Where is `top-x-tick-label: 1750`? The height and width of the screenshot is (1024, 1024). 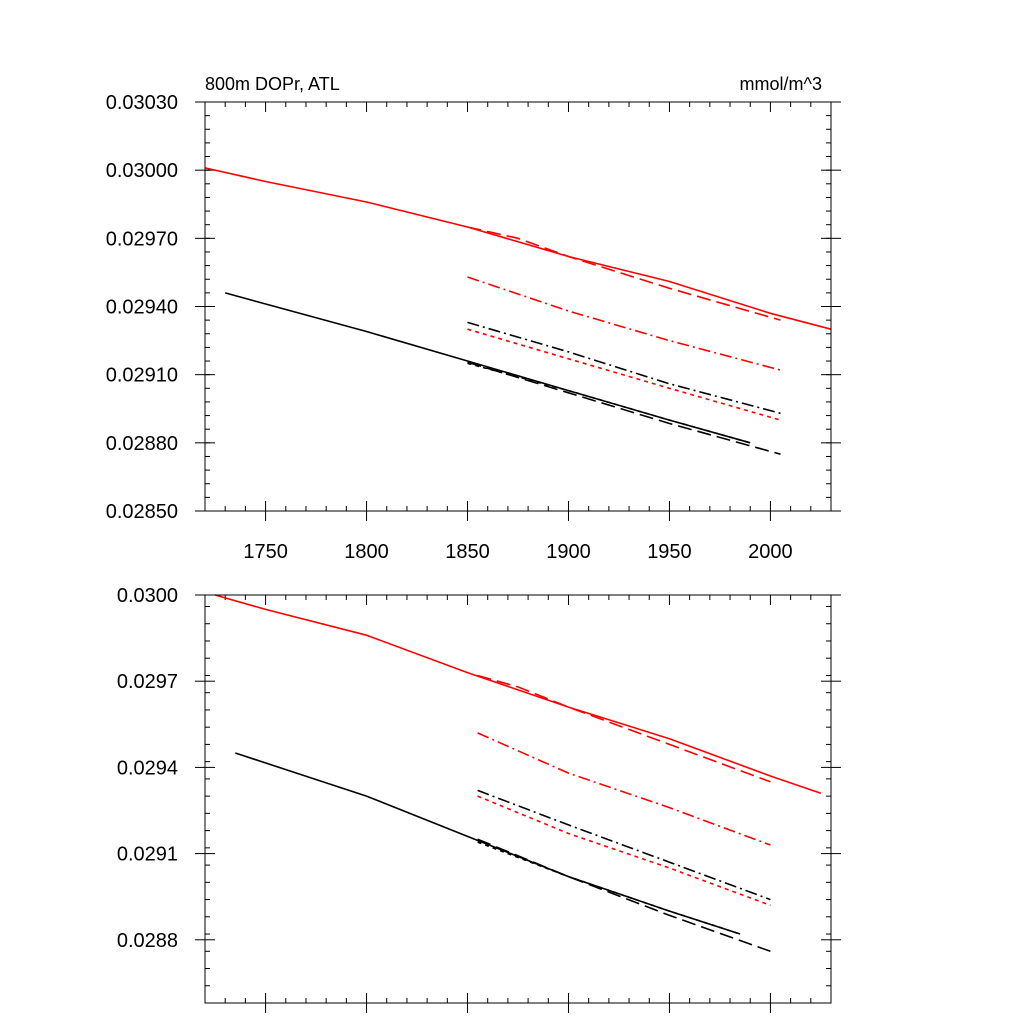 top-x-tick-label: 1750 is located at coordinates (265, 552).